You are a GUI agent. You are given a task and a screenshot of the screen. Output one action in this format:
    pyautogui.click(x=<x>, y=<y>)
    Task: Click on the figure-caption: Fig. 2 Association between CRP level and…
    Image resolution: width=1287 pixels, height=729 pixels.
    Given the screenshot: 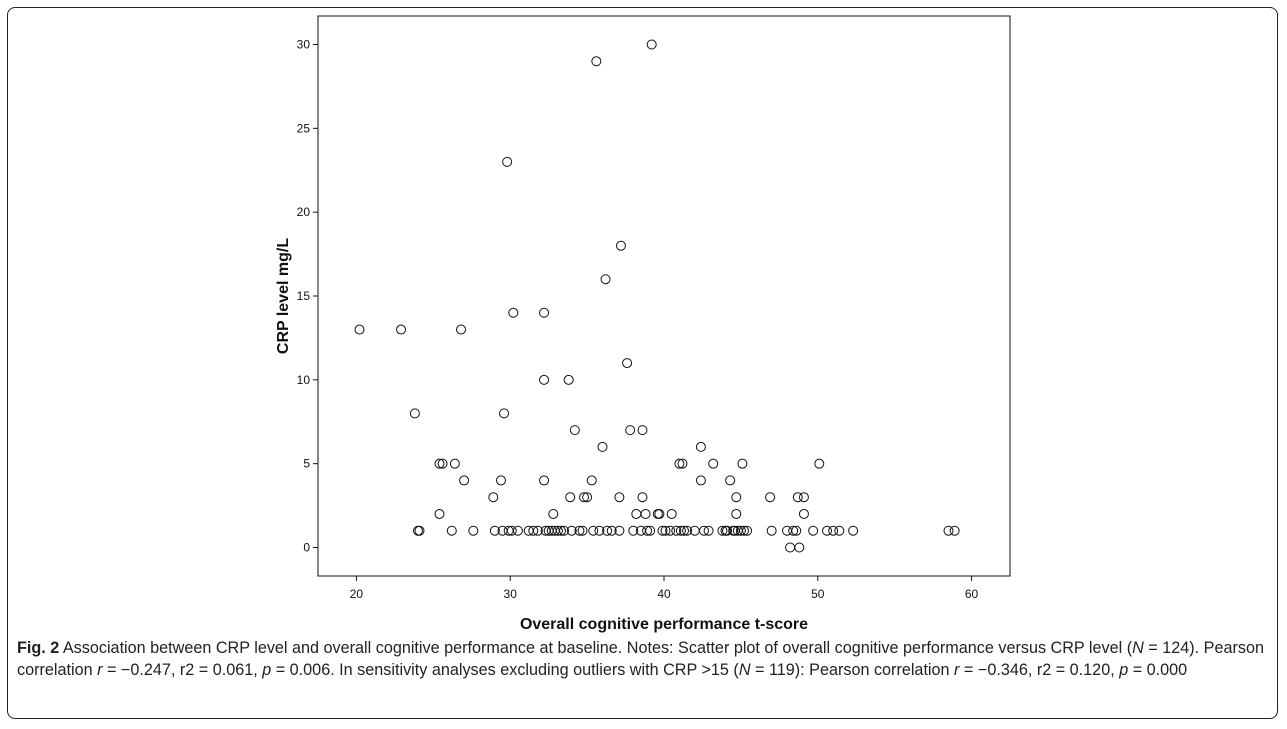 What is the action you would take?
    pyautogui.click(x=644, y=659)
    